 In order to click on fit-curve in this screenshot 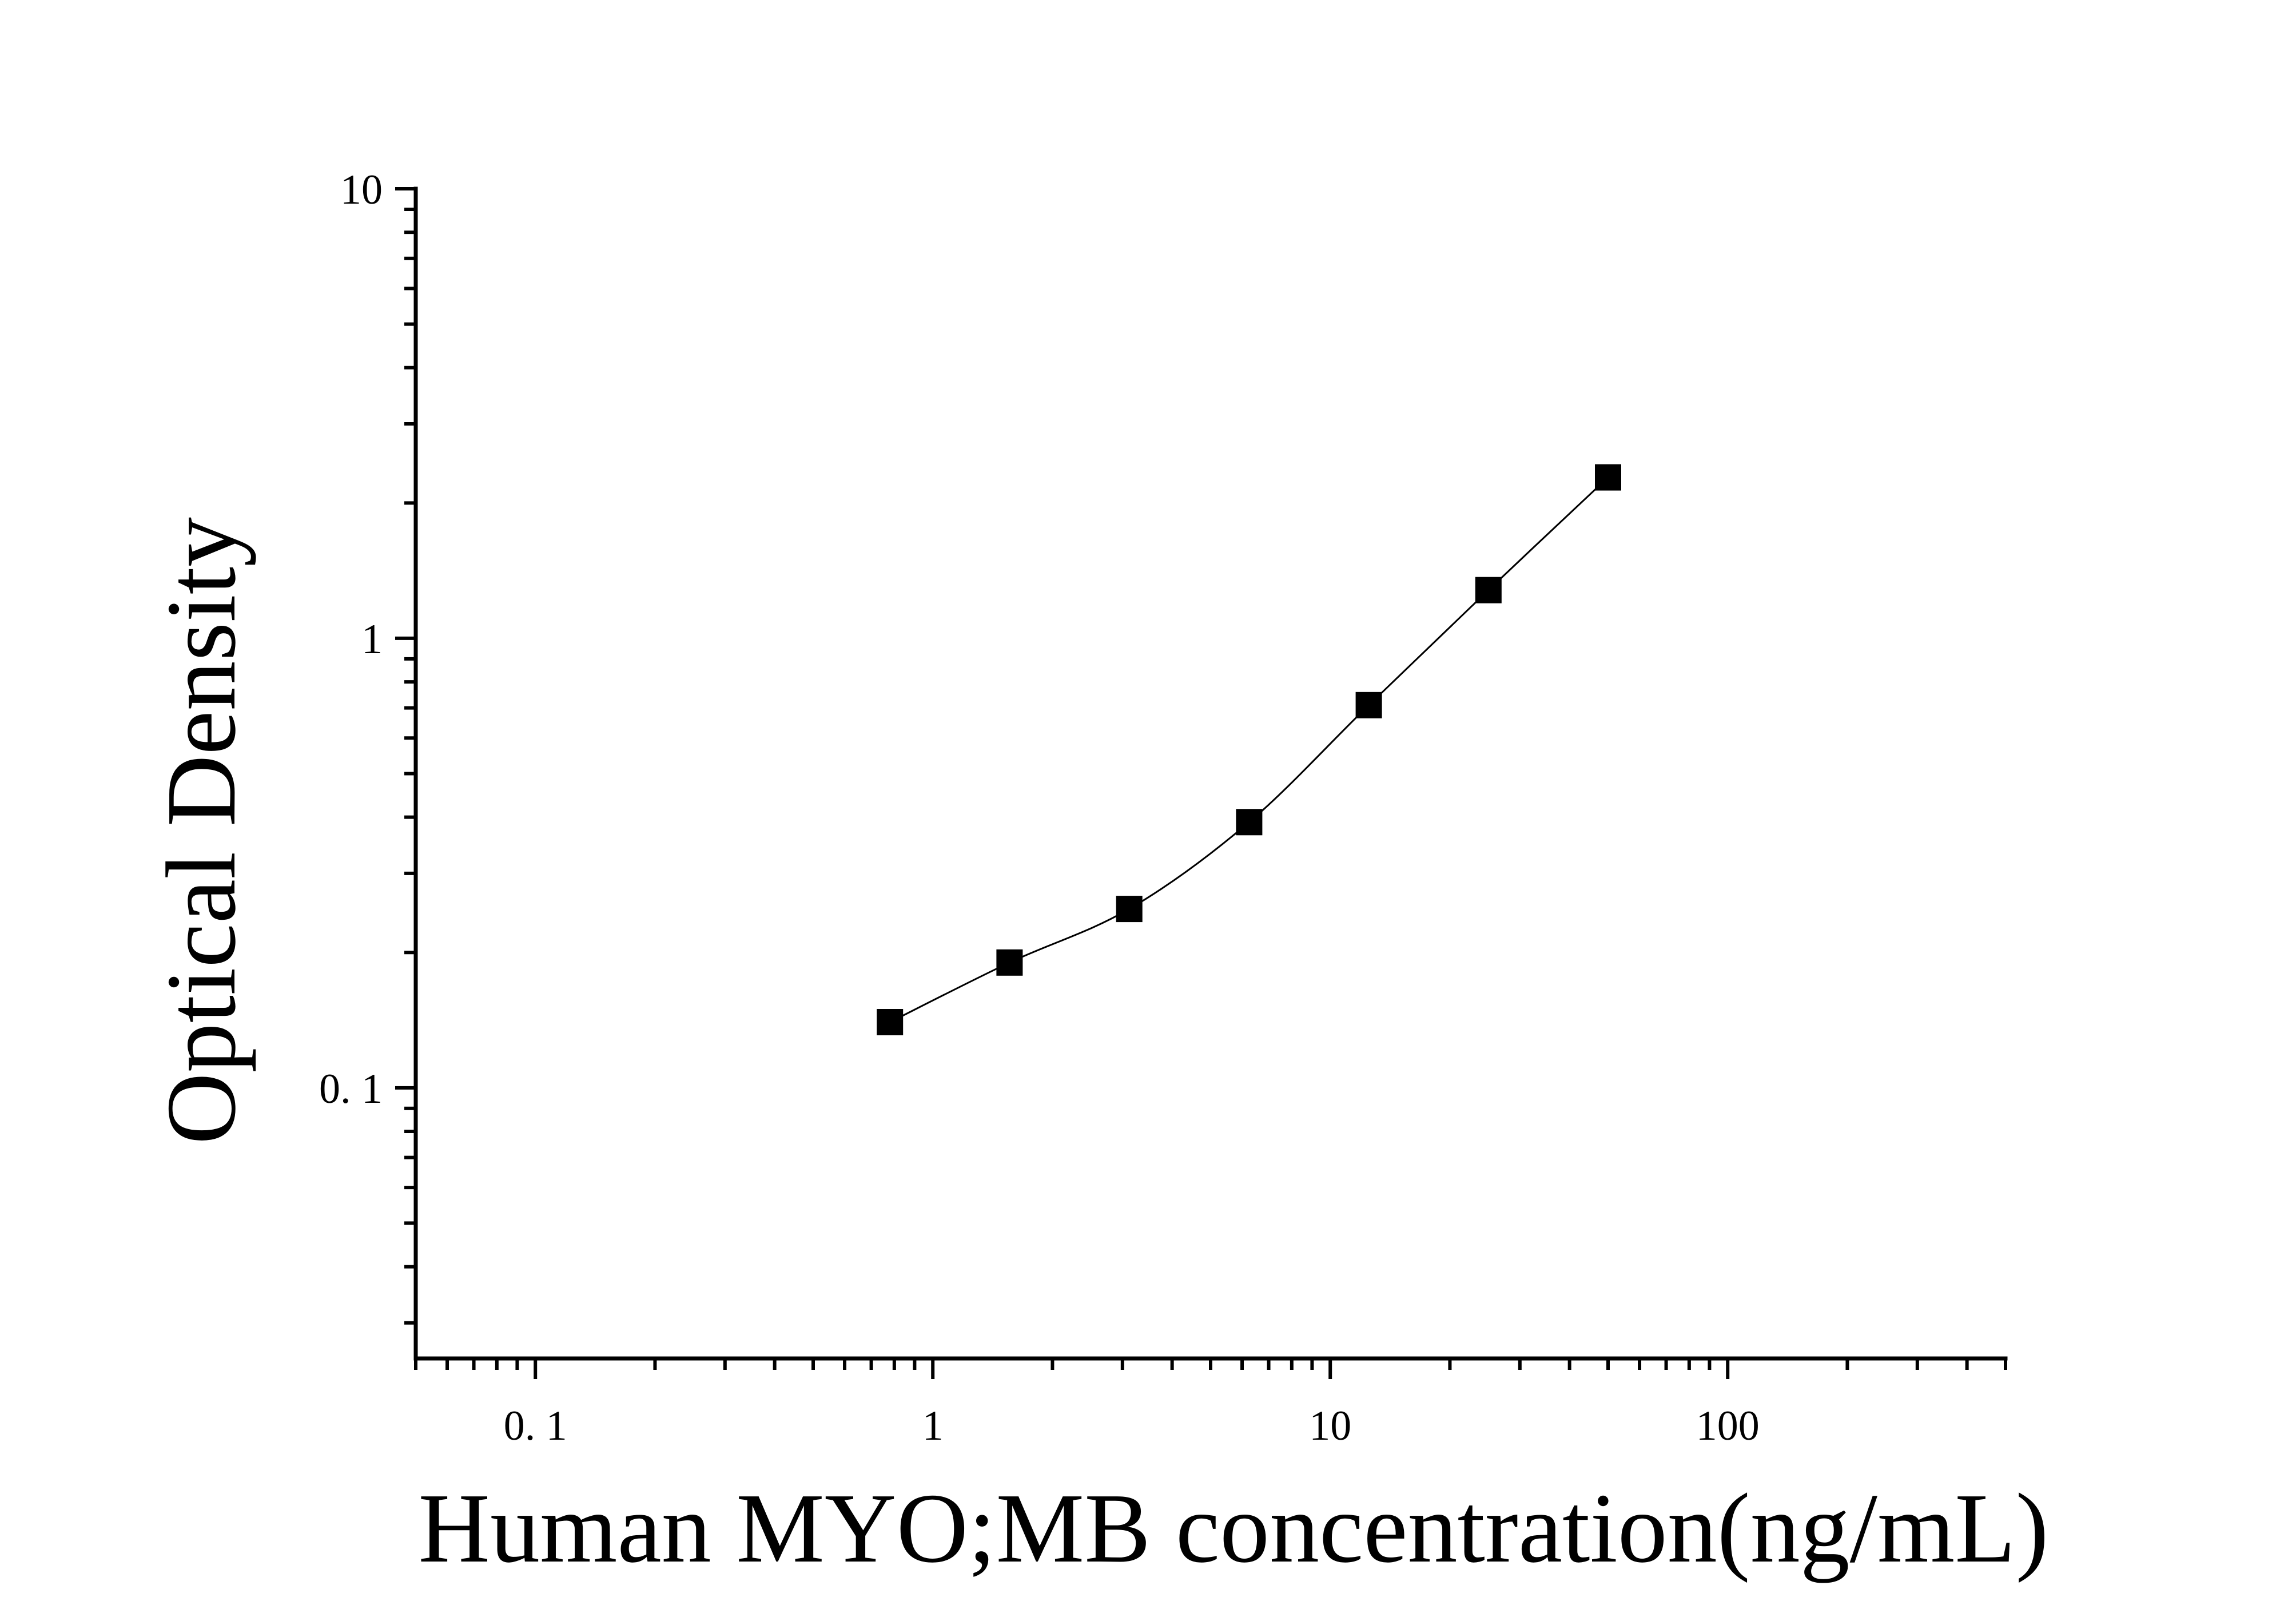, I will do `click(1249, 749)`.